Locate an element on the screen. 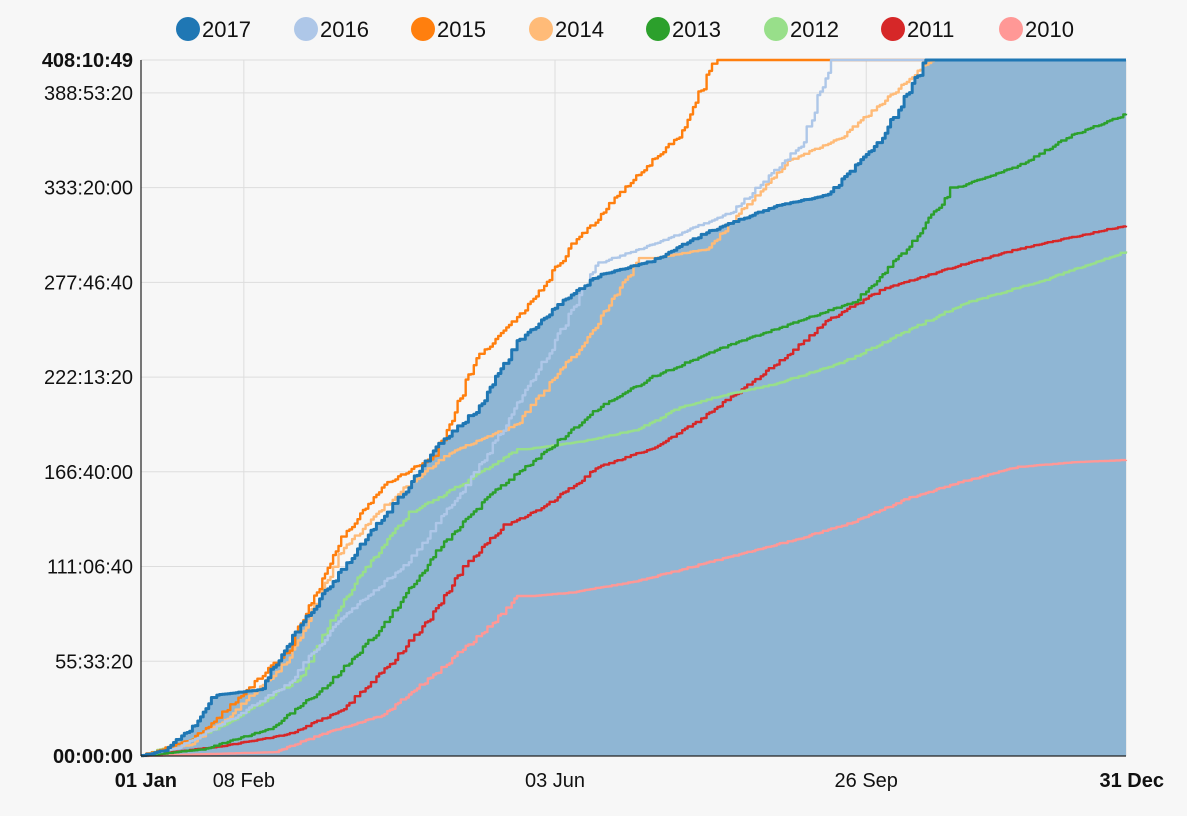 The width and height of the screenshot is (1187, 816). y-tick-label: 408:10:49 is located at coordinates (87, 61).